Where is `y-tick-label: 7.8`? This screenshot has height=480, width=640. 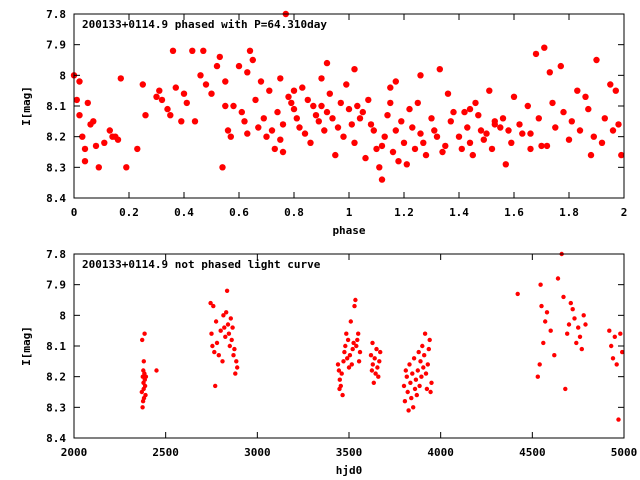
y-tick-label: 7.8 is located at coordinates (56, 254).